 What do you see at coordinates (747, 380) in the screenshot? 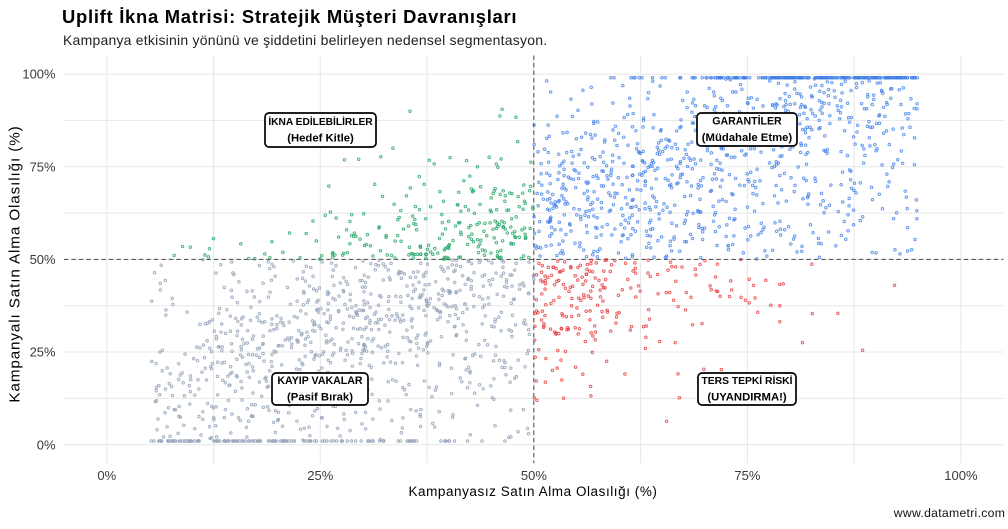
I see `svg-text: TERS TEPKİ RİSKİ` at bounding box center [747, 380].